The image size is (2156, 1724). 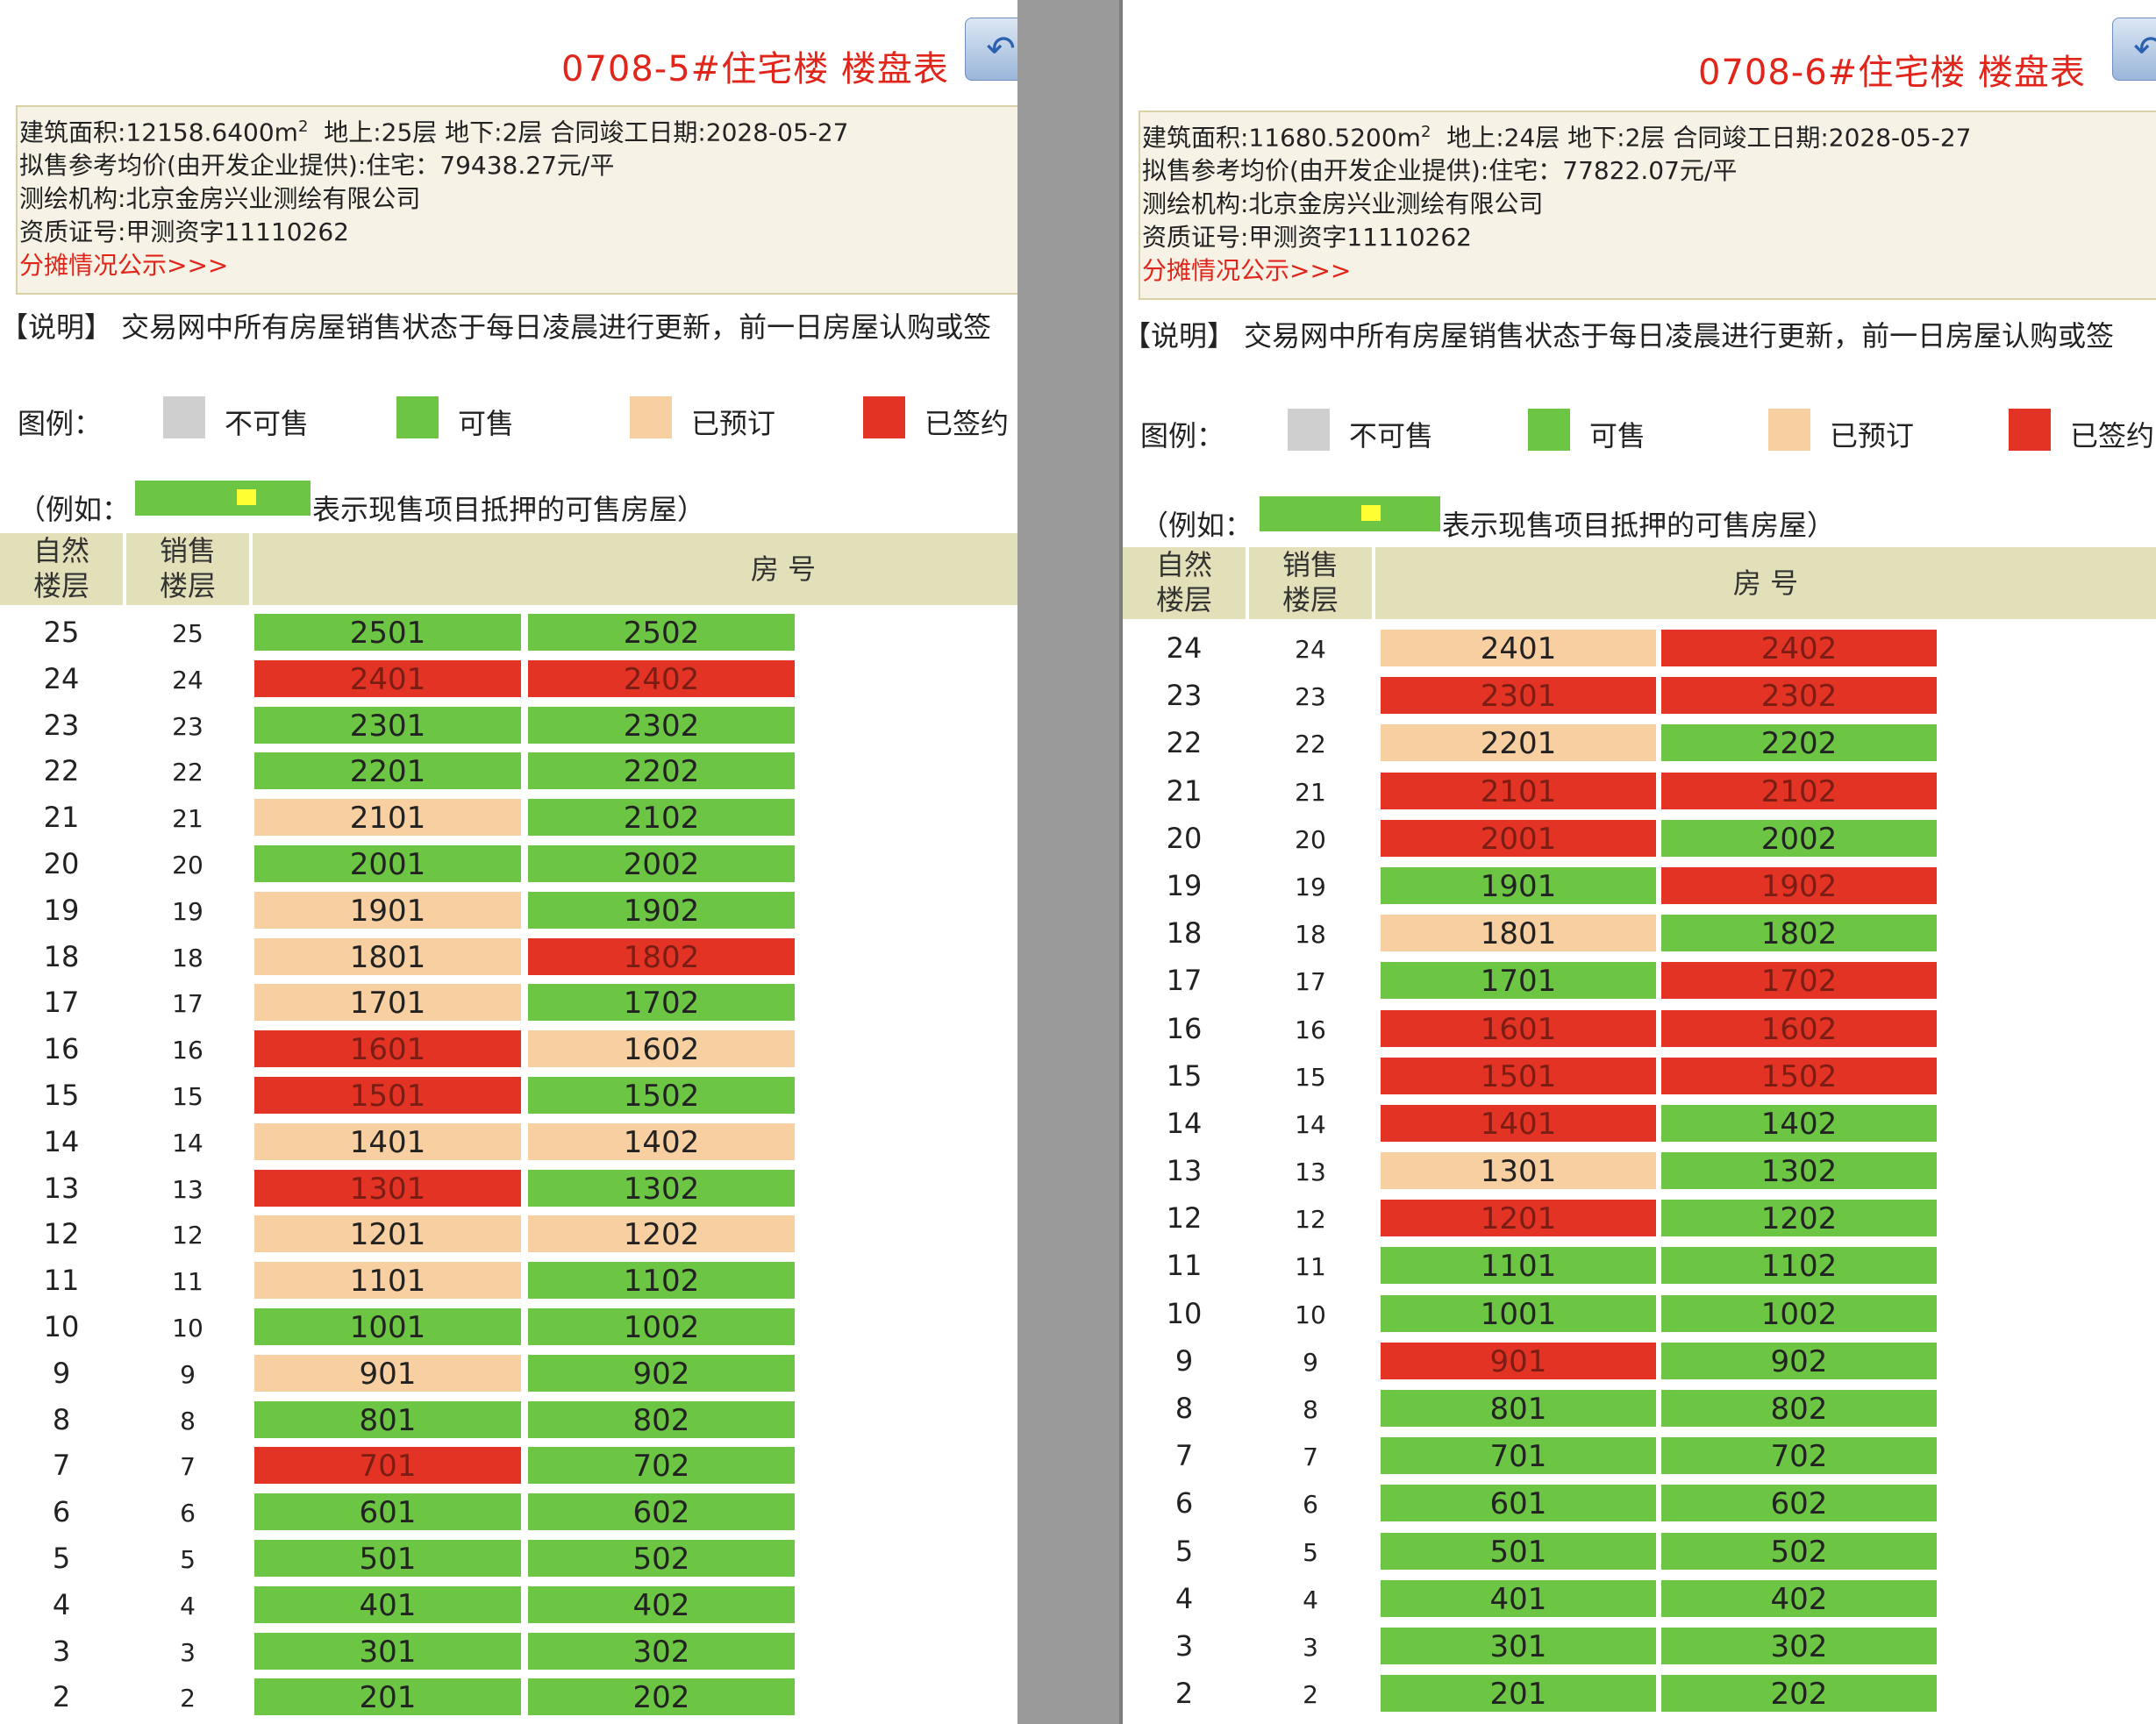 What do you see at coordinates (661, 632) in the screenshot?
I see `unit-cell: 2502` at bounding box center [661, 632].